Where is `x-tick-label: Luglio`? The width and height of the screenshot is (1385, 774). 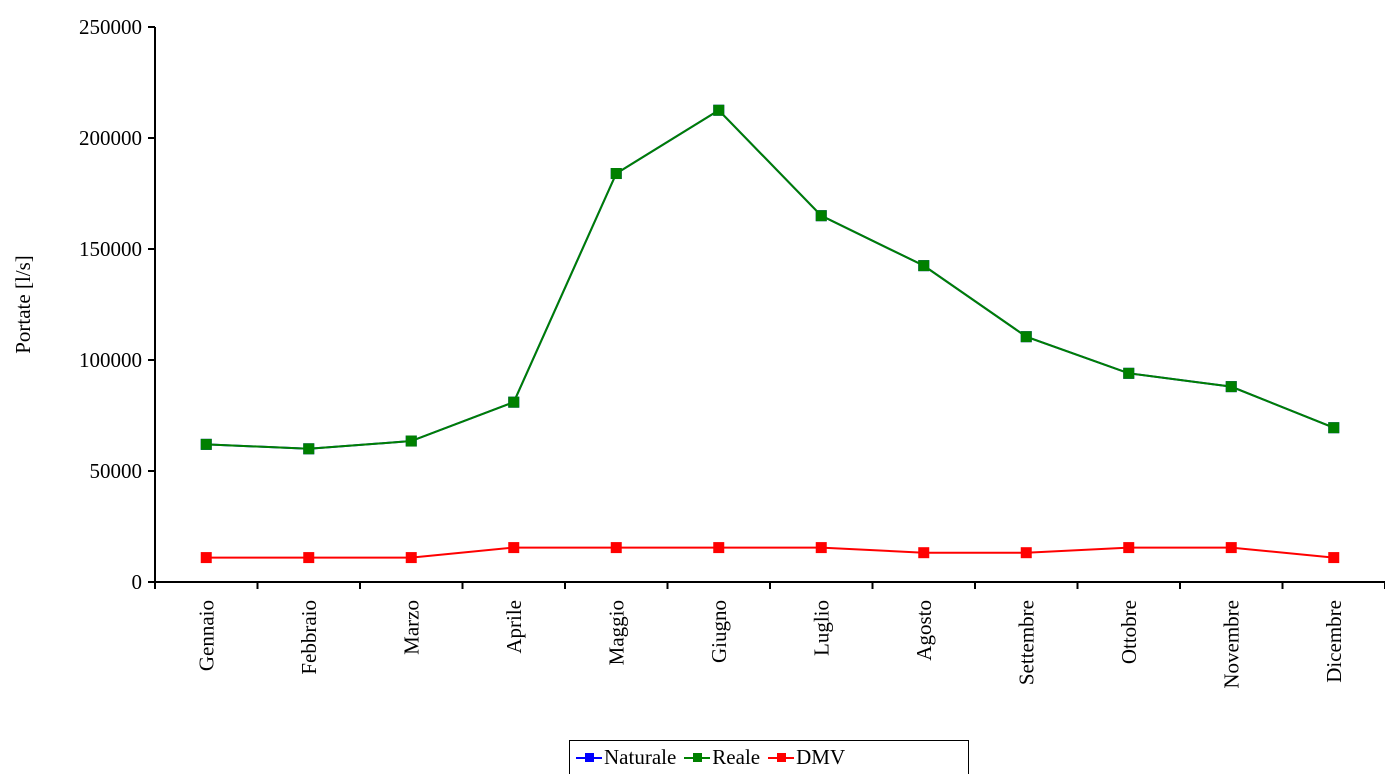 x-tick-label: Luglio is located at coordinates (821, 628).